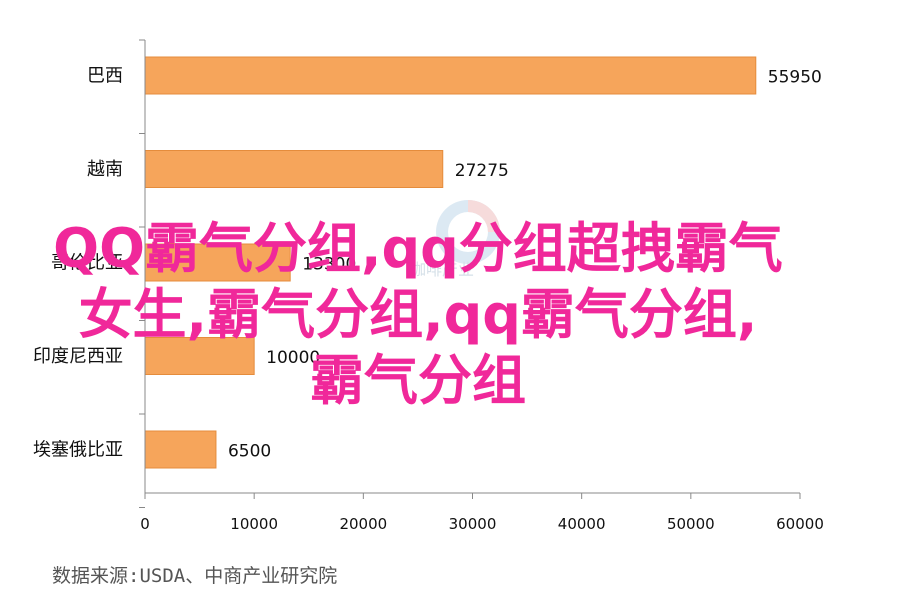  Describe the element at coordinates (293, 358) in the screenshot. I see `value-label-3: 10000` at that location.